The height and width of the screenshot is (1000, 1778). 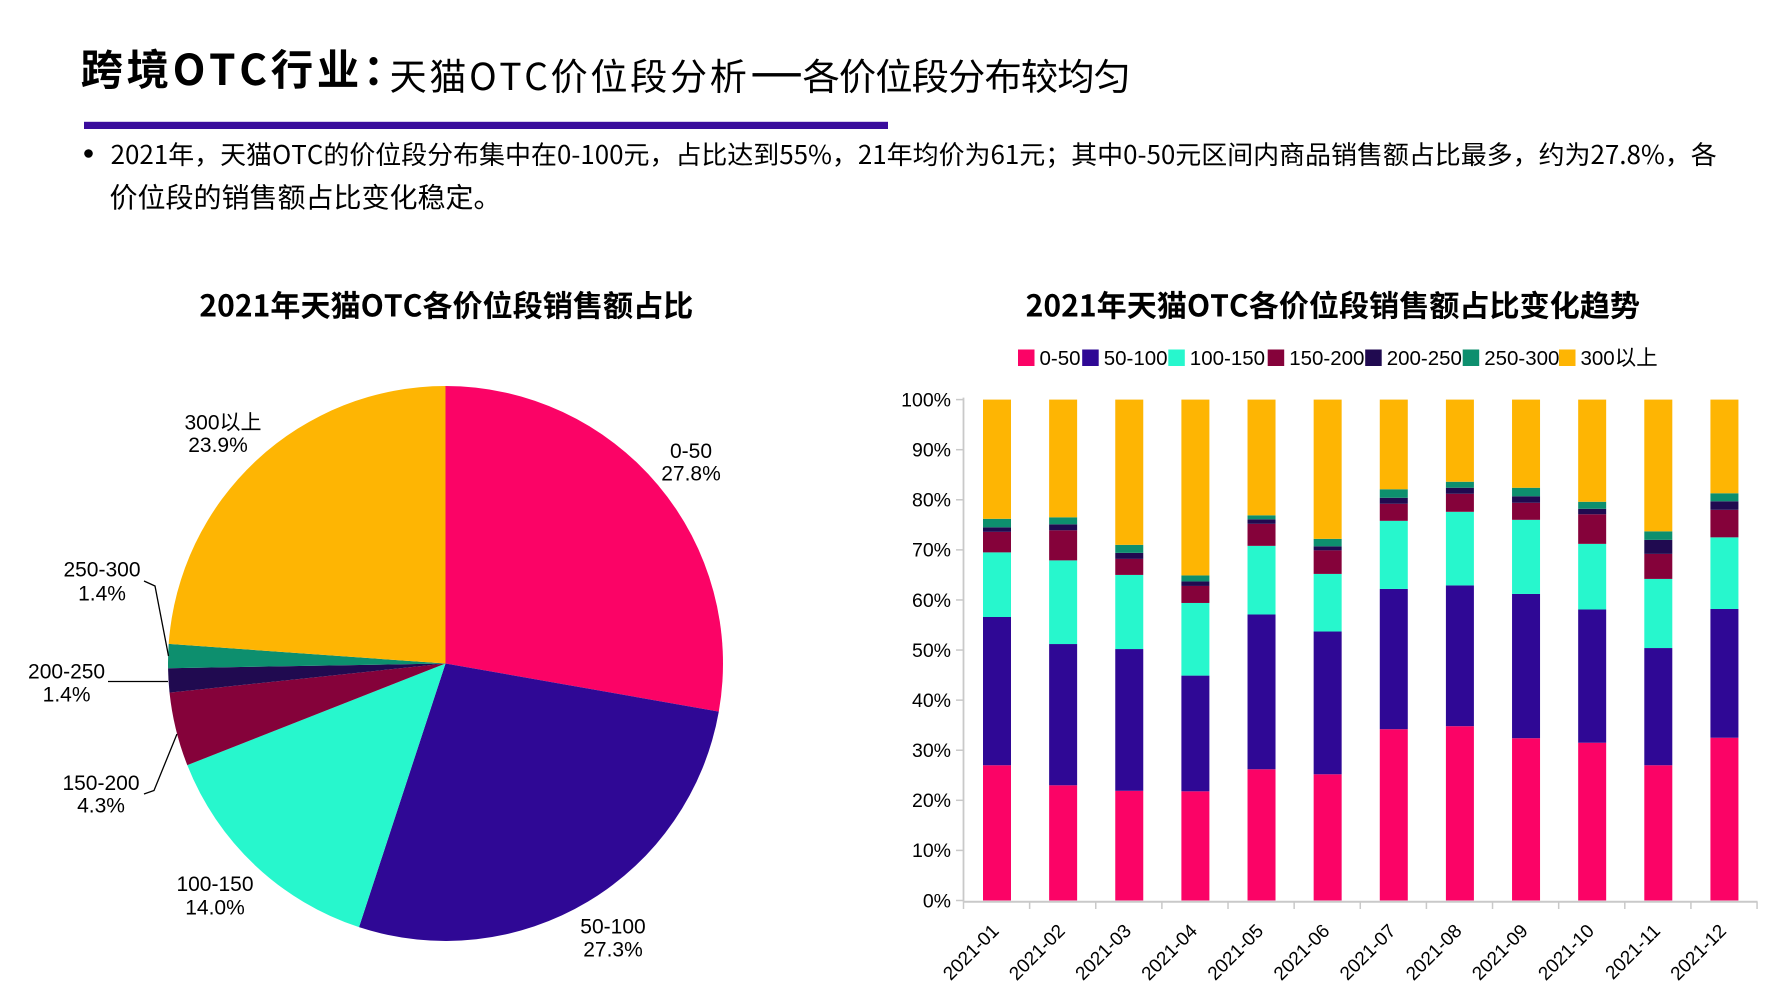 What do you see at coordinates (101, 806) in the screenshot?
I see `svg-text: 4.3%` at bounding box center [101, 806].